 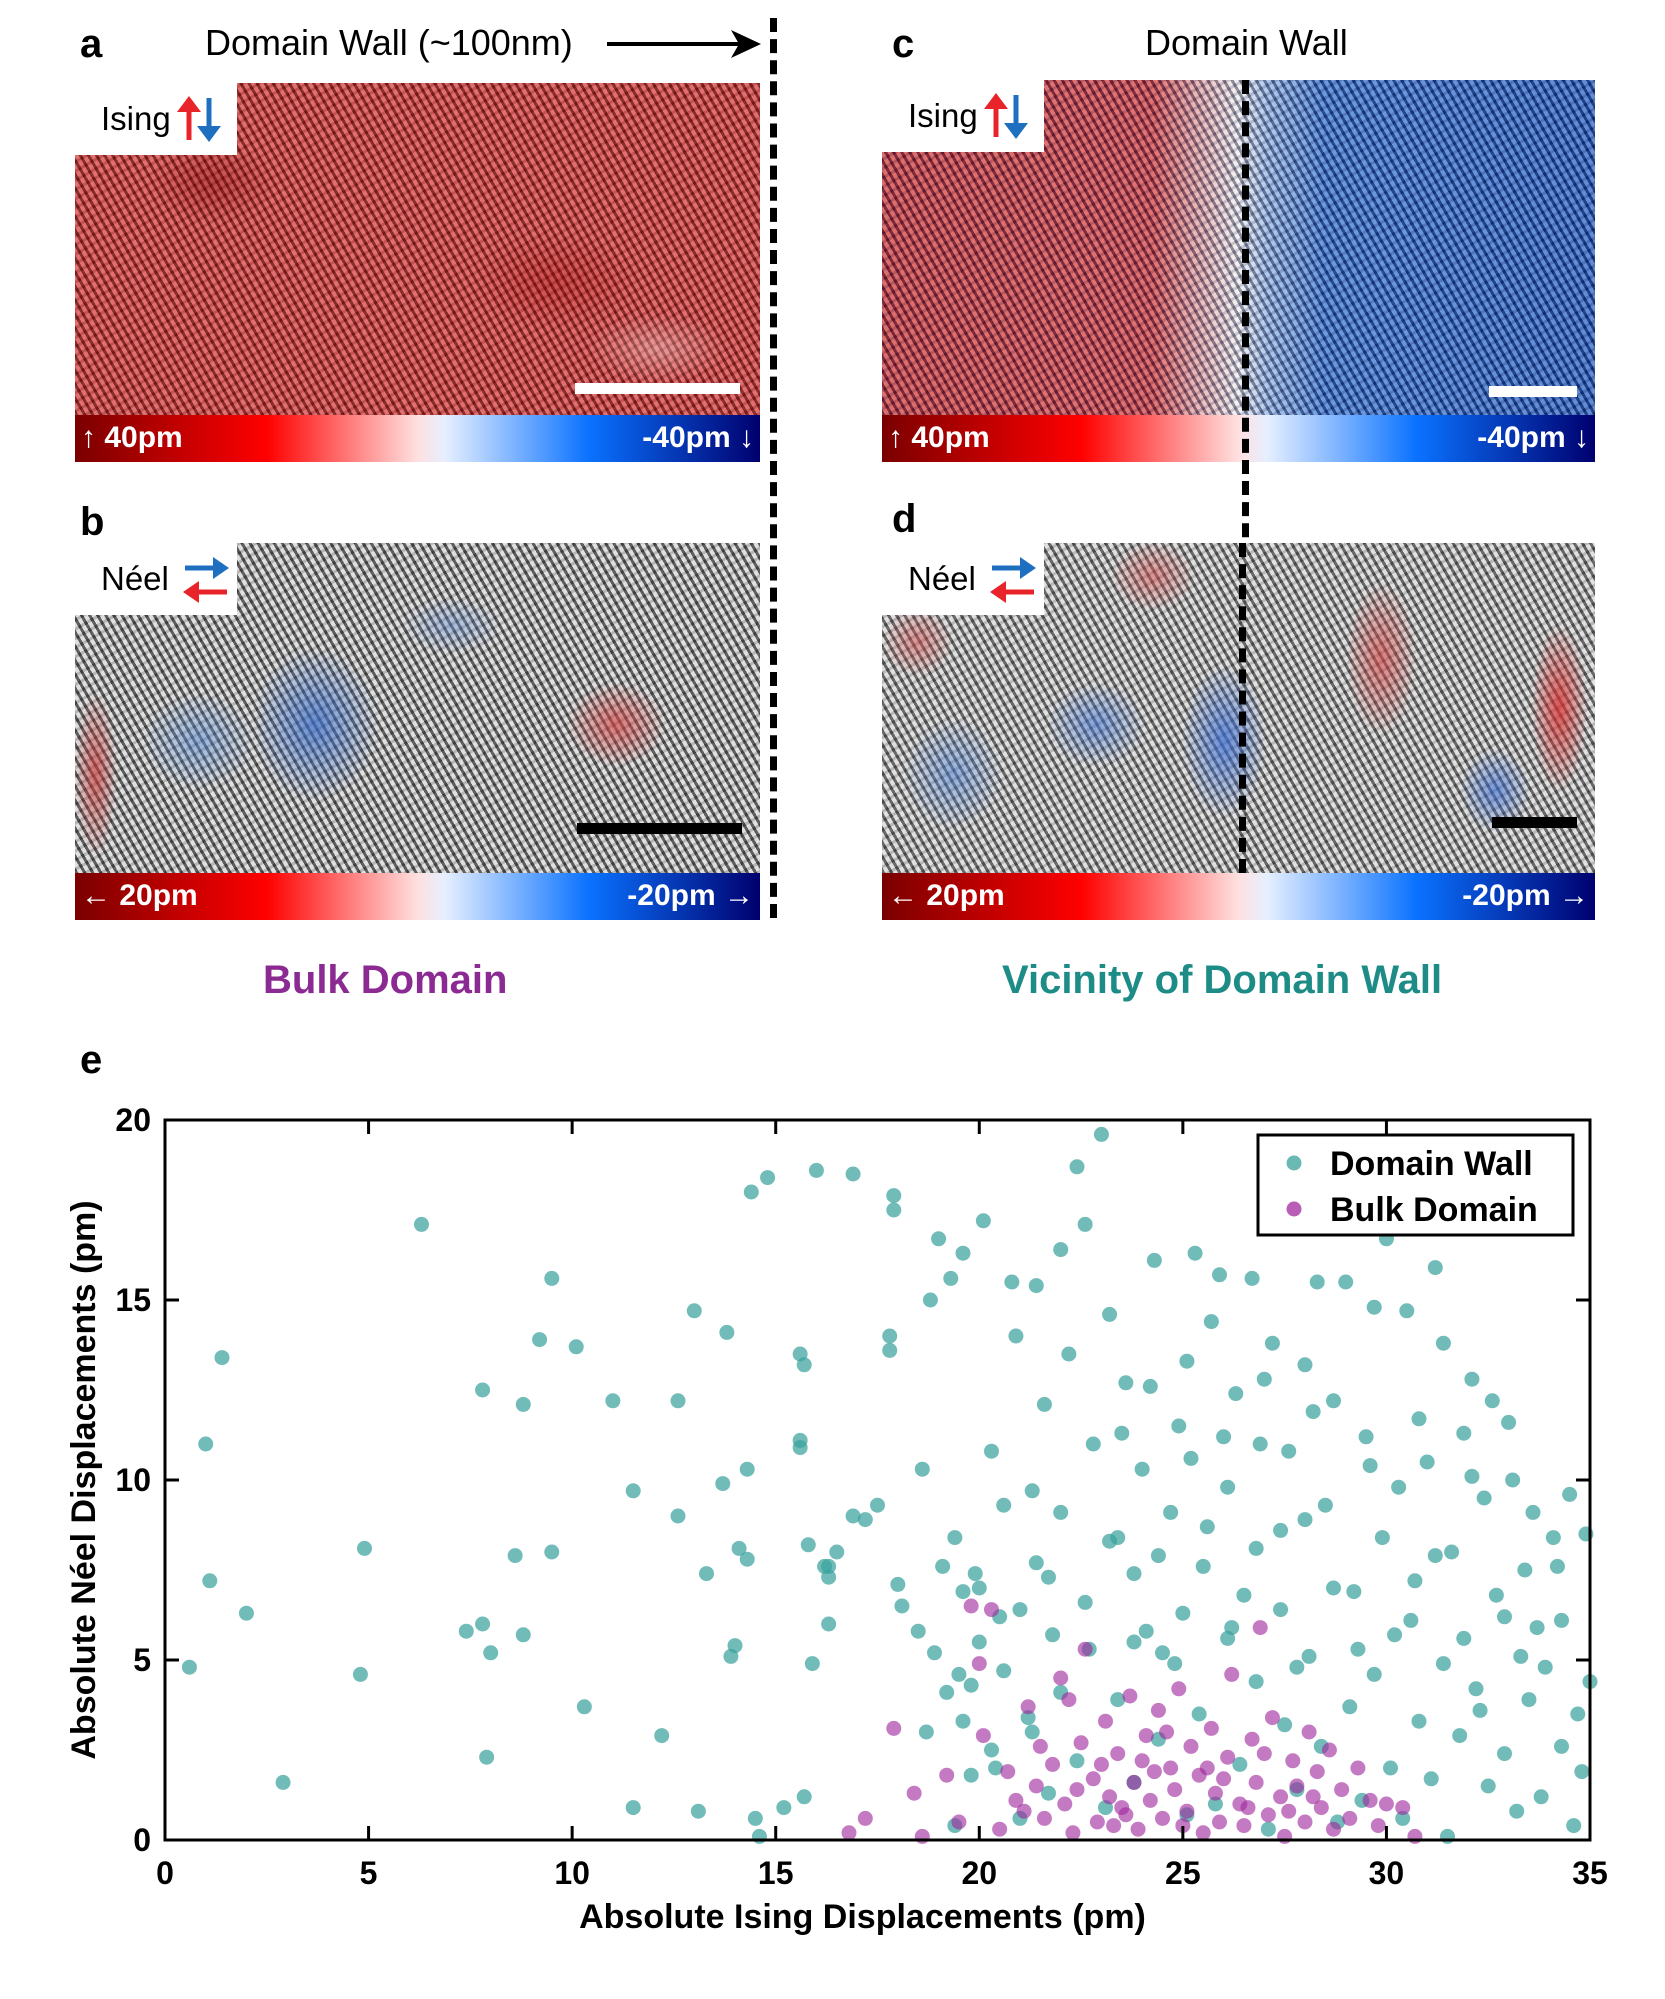 What do you see at coordinates (1245, 477) in the screenshot?
I see `domain-wall-dashed-line-right` at bounding box center [1245, 477].